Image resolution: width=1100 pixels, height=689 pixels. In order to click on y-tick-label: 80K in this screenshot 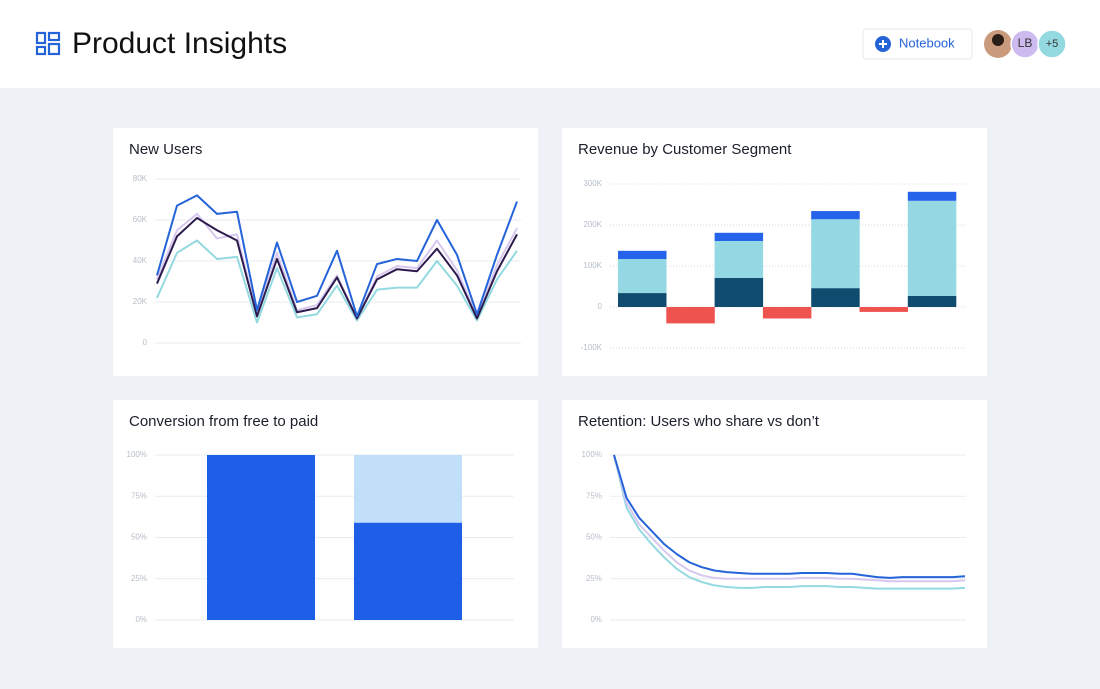, I will do `click(140, 178)`.